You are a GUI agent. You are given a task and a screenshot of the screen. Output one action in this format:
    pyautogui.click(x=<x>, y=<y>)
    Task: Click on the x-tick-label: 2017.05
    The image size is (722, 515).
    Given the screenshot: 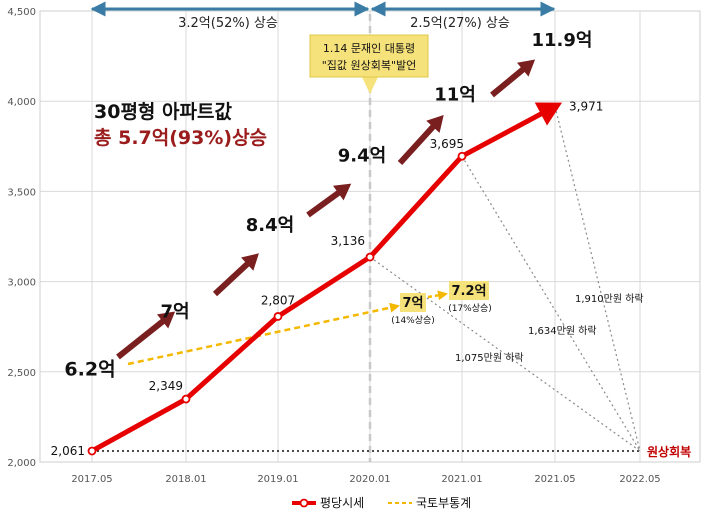 What is the action you would take?
    pyautogui.click(x=91, y=479)
    